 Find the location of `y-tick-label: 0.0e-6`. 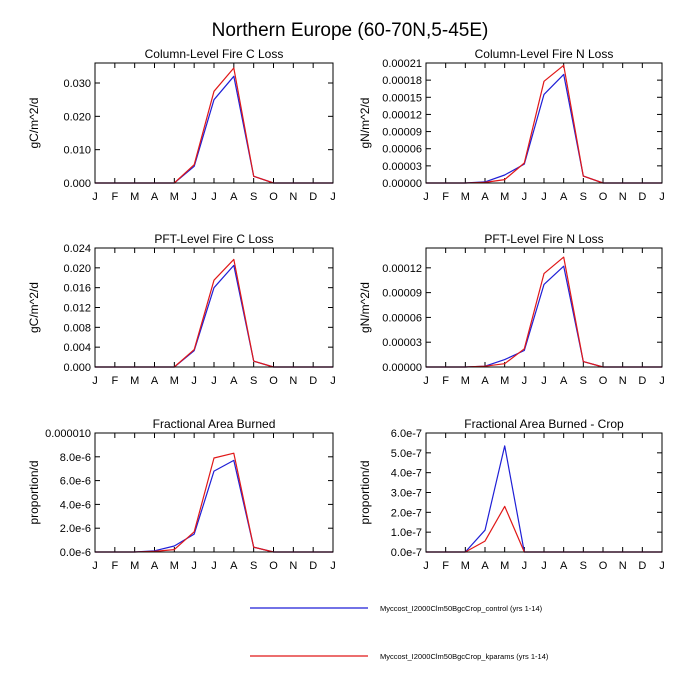

y-tick-label: 0.0e-6 is located at coordinates (75, 553).